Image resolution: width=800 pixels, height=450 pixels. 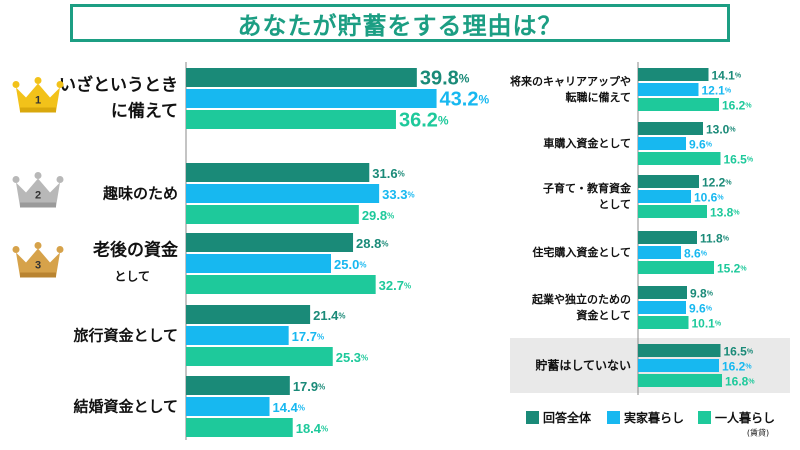 What do you see at coordinates (424, 121) in the screenshot?
I see `data-label-alone: 36.2%` at bounding box center [424, 121].